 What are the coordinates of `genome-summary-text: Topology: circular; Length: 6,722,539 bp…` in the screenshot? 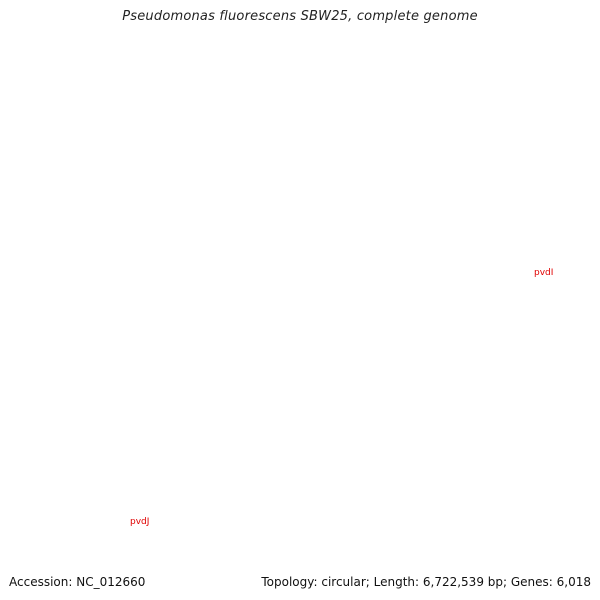 It's located at (426, 582).